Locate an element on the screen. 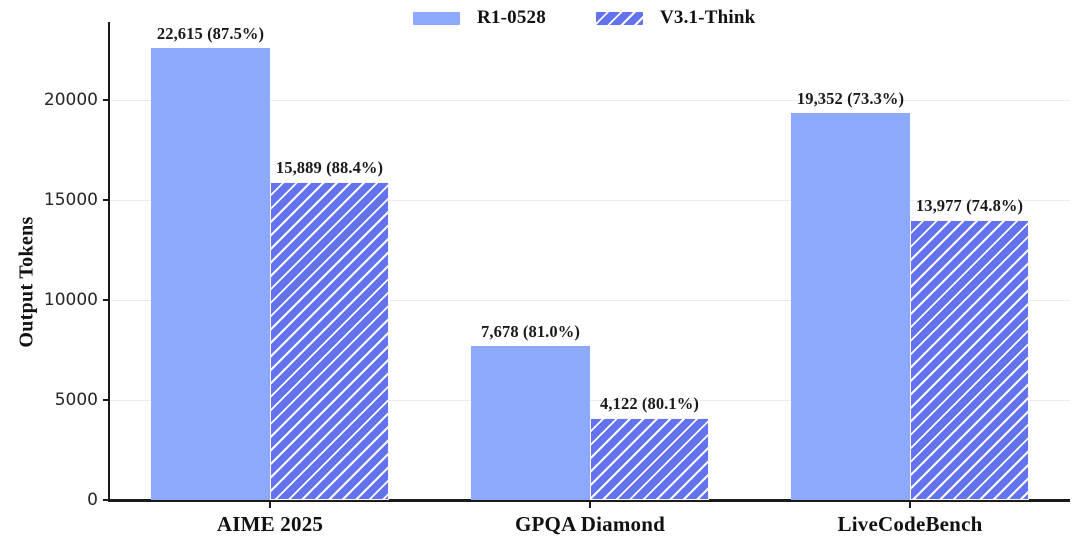 The width and height of the screenshot is (1080, 539). legend-item-v31-think: V3.1-Think is located at coordinates (675, 18).